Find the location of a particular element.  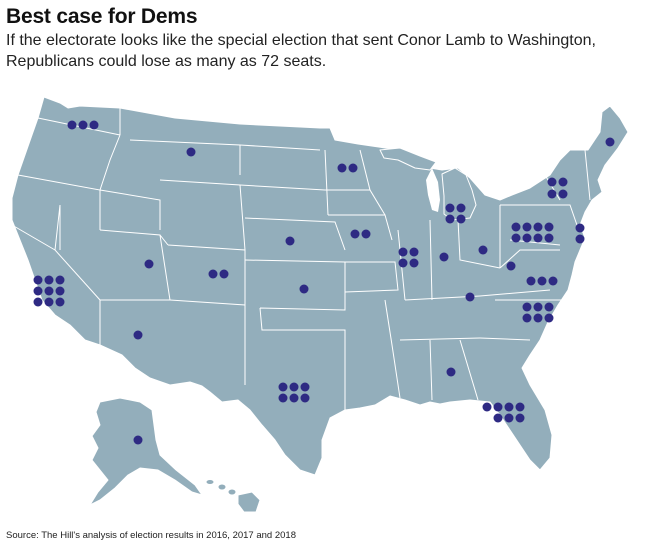

hawaii is located at coordinates (233, 496).